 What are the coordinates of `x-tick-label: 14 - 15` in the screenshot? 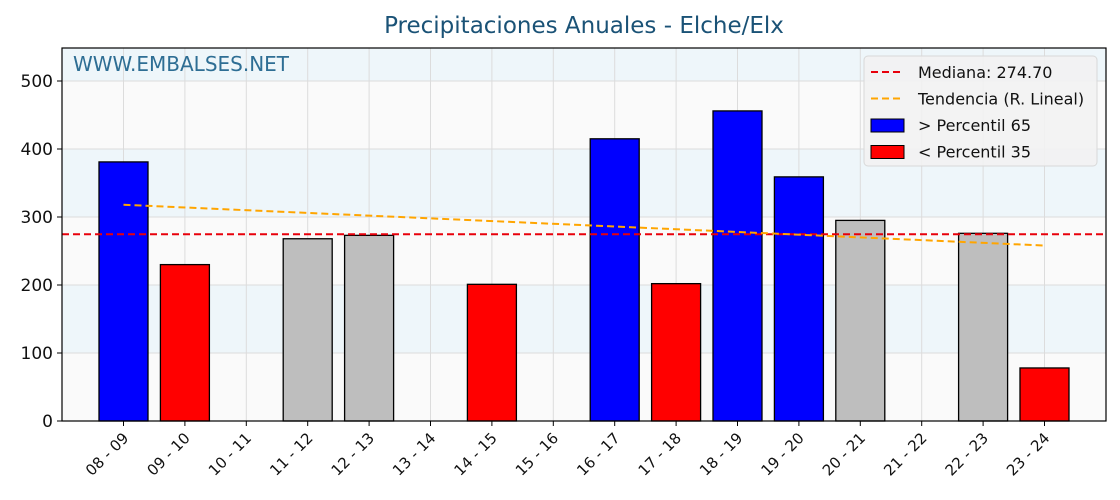 It's located at (475, 454).